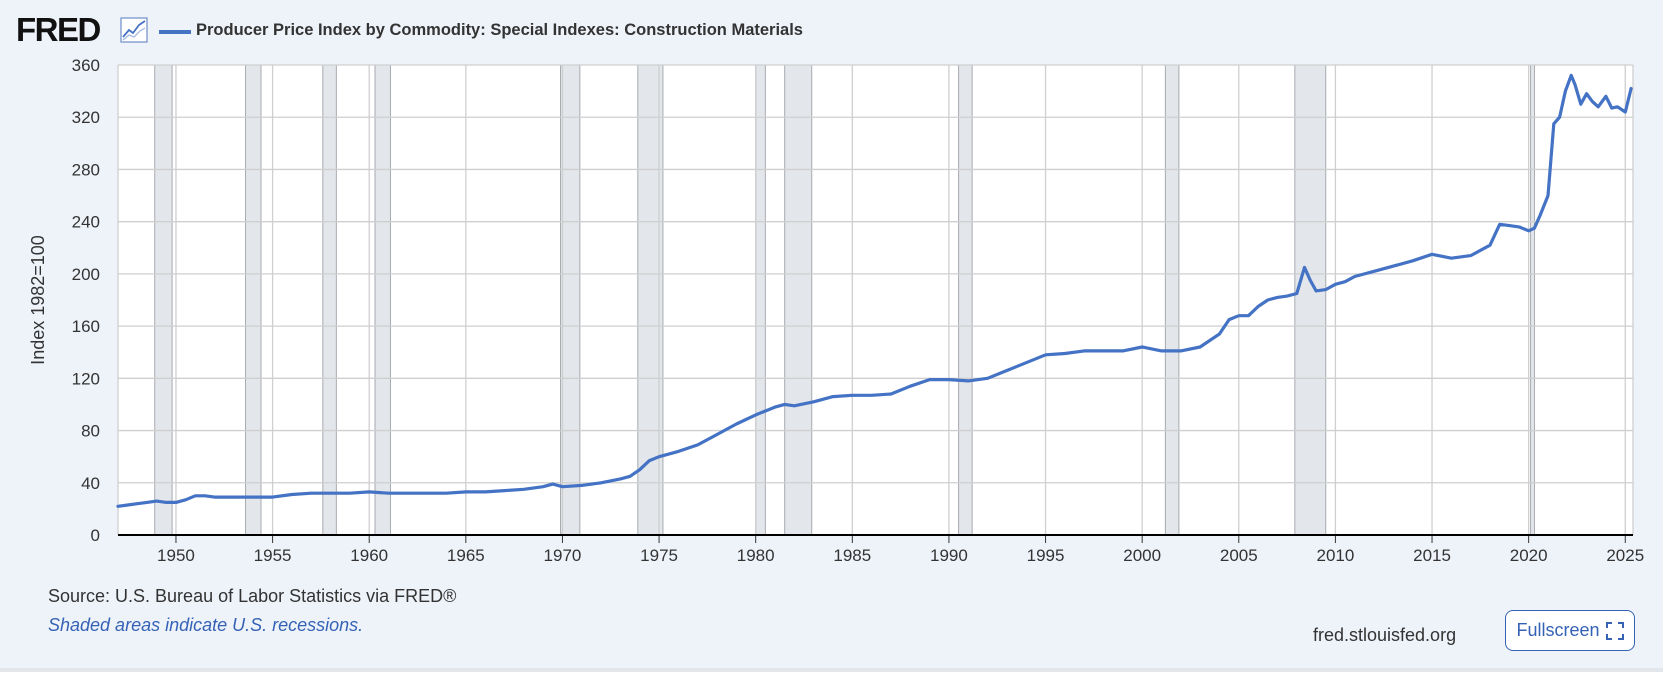 The width and height of the screenshot is (1663, 675). What do you see at coordinates (831, 670) in the screenshot?
I see `bottom-divider` at bounding box center [831, 670].